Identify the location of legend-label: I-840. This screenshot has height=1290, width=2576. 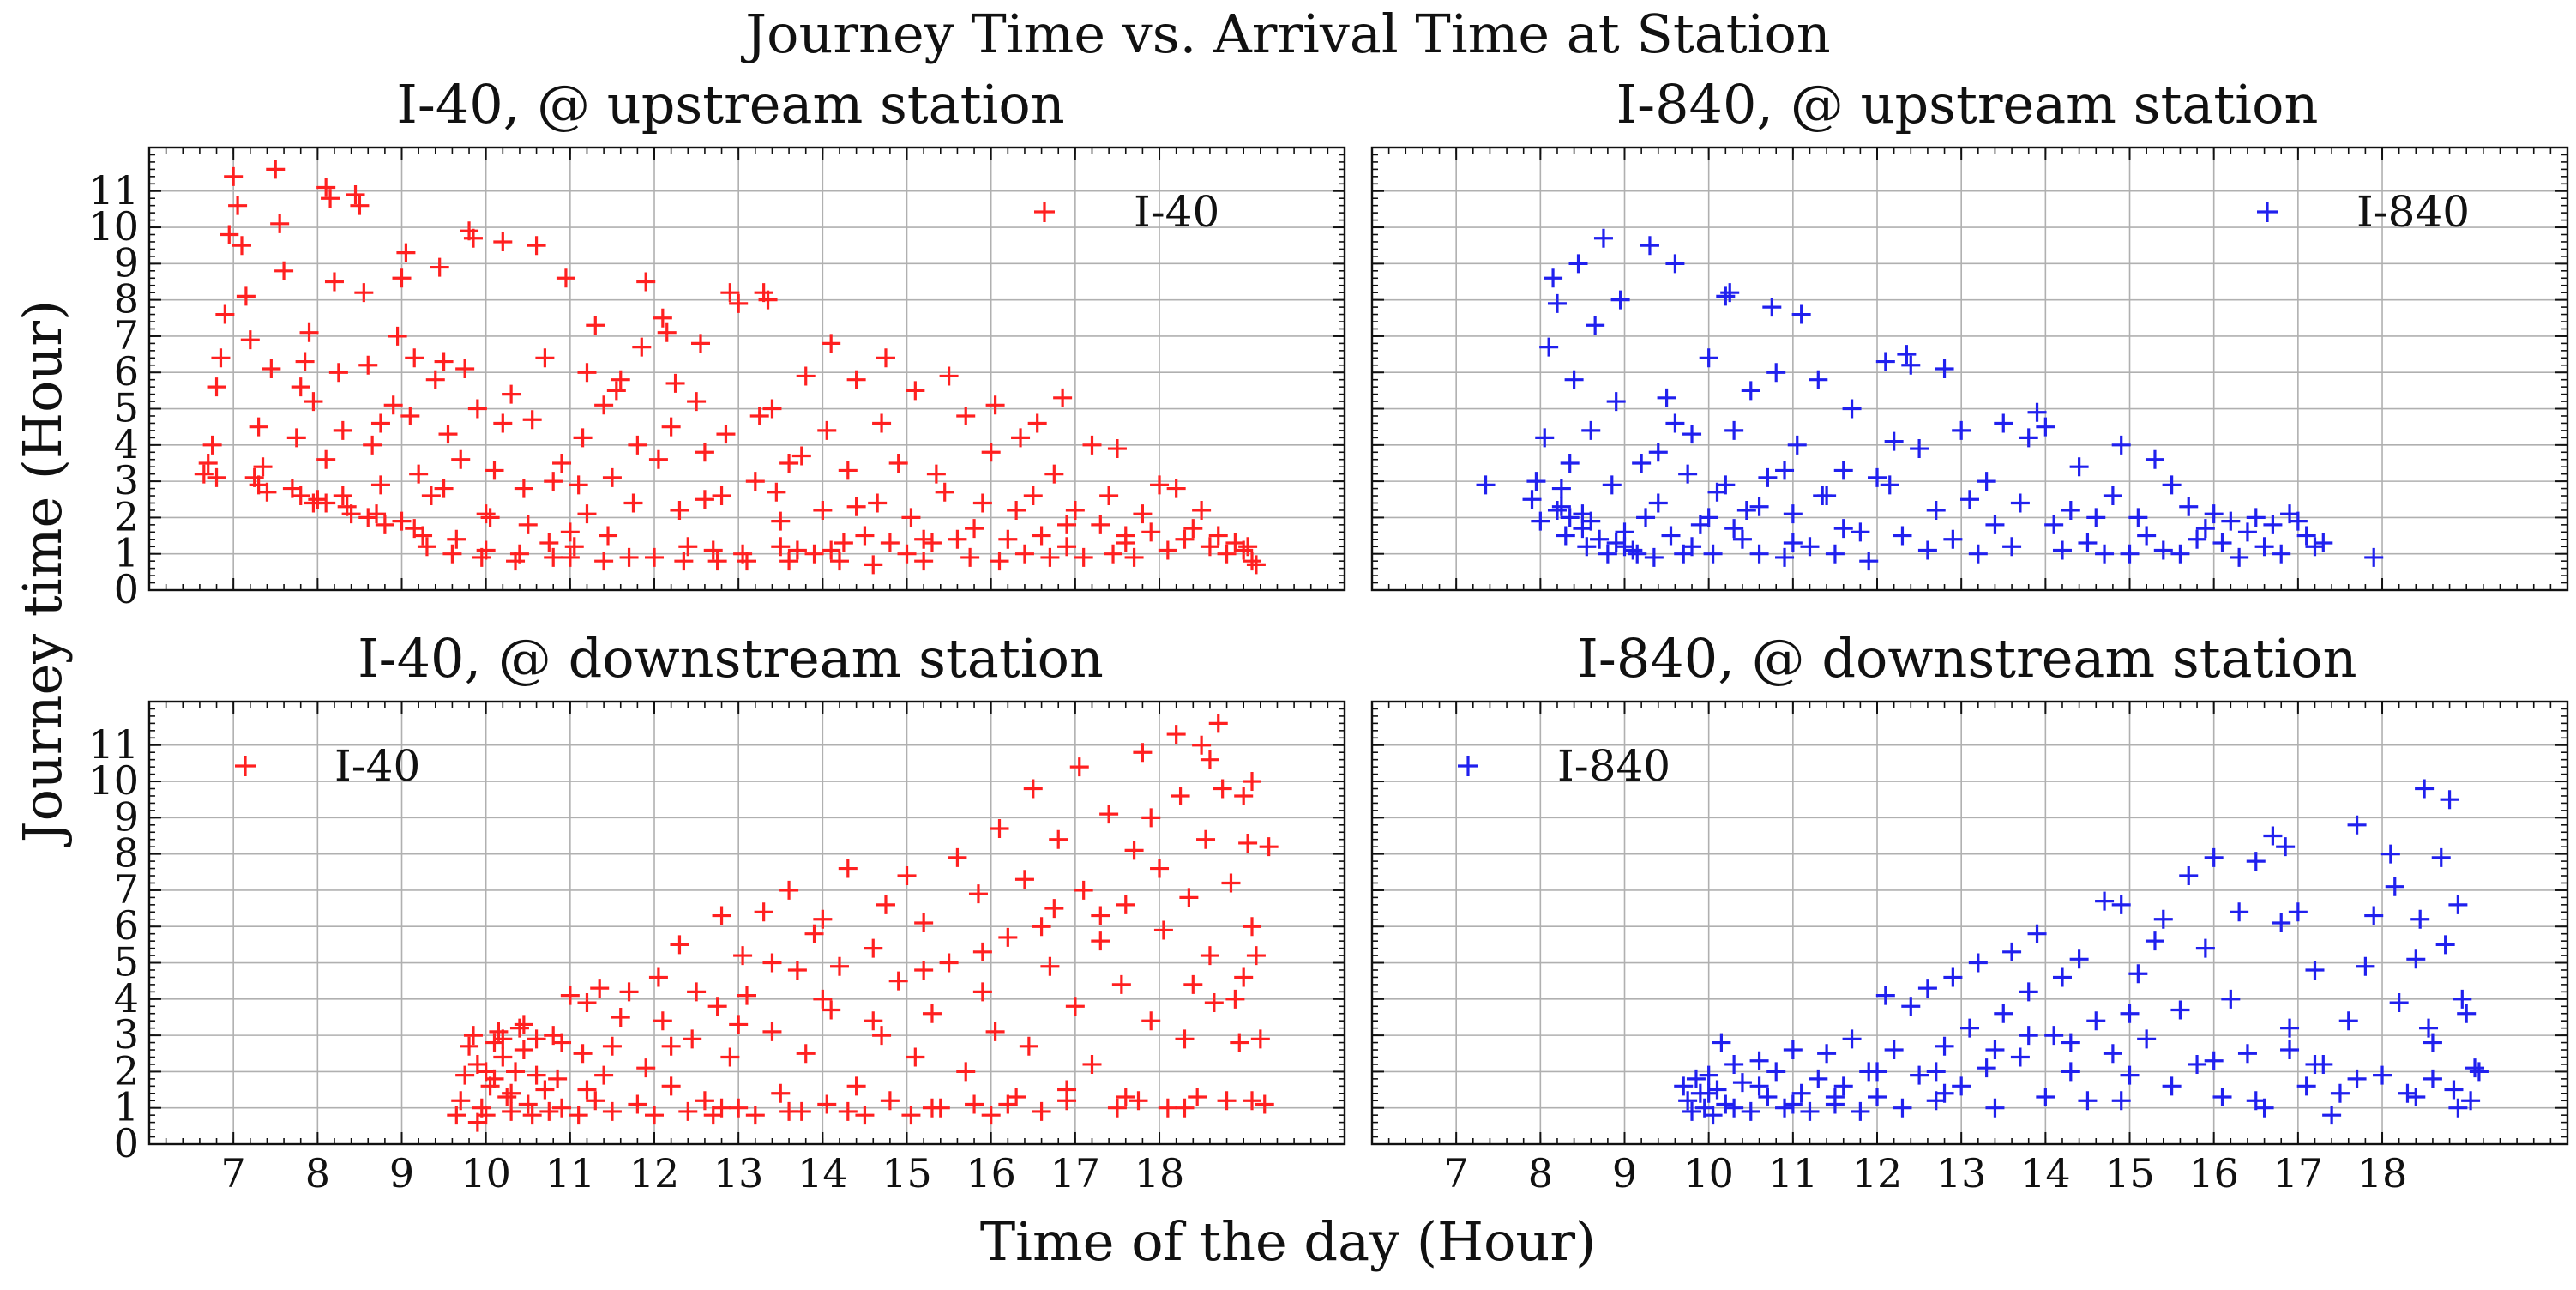
(1613, 766).